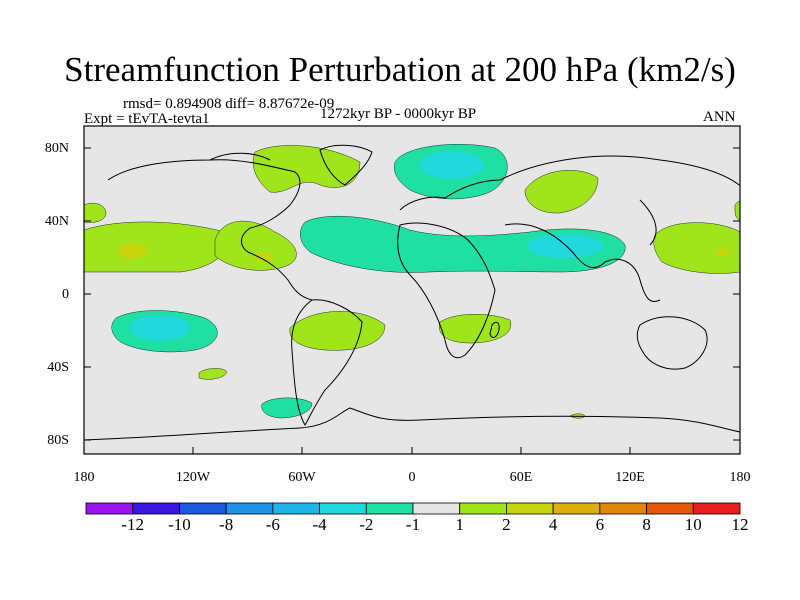 The image size is (800, 600). I want to click on lon-label-180e: 180, so click(740, 477).